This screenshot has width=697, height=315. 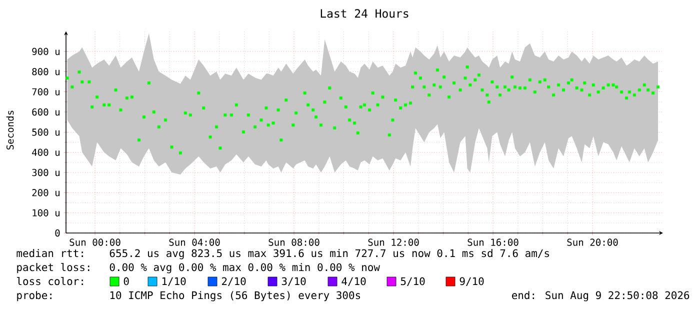 What do you see at coordinates (126, 281) in the screenshot?
I see `text: 0` at bounding box center [126, 281].